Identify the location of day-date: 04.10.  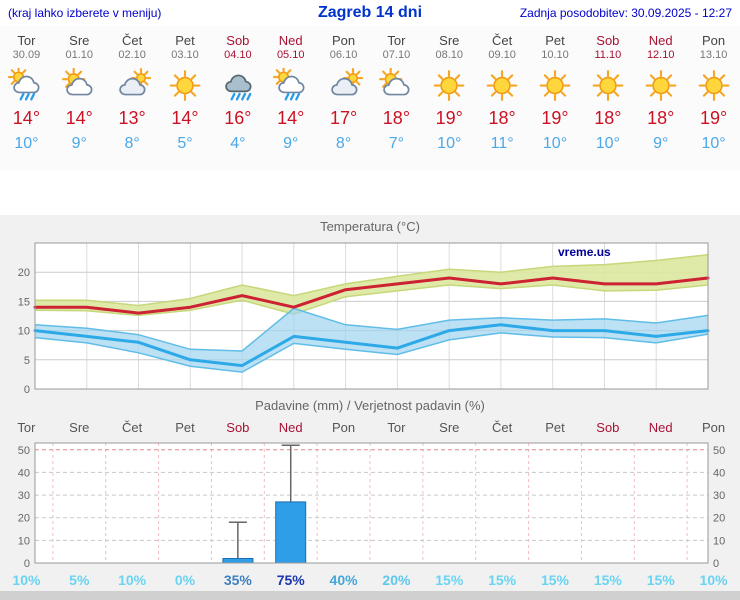
(238, 55).